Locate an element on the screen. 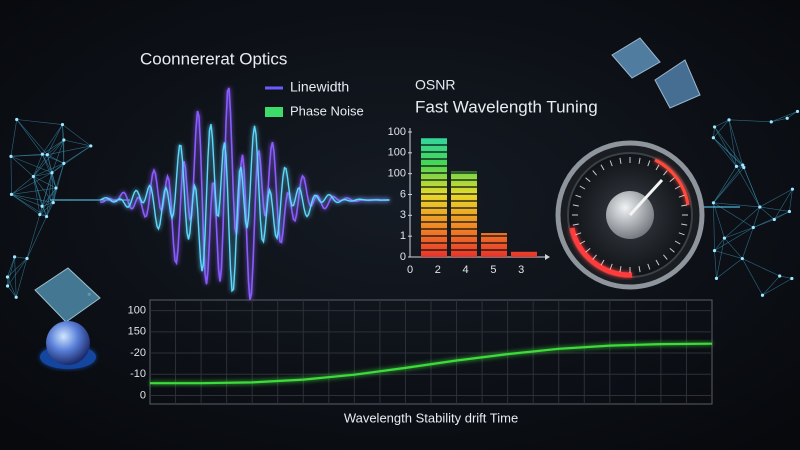  bar-panel-title: Fast Wavelength Tuning is located at coordinates (506, 106).